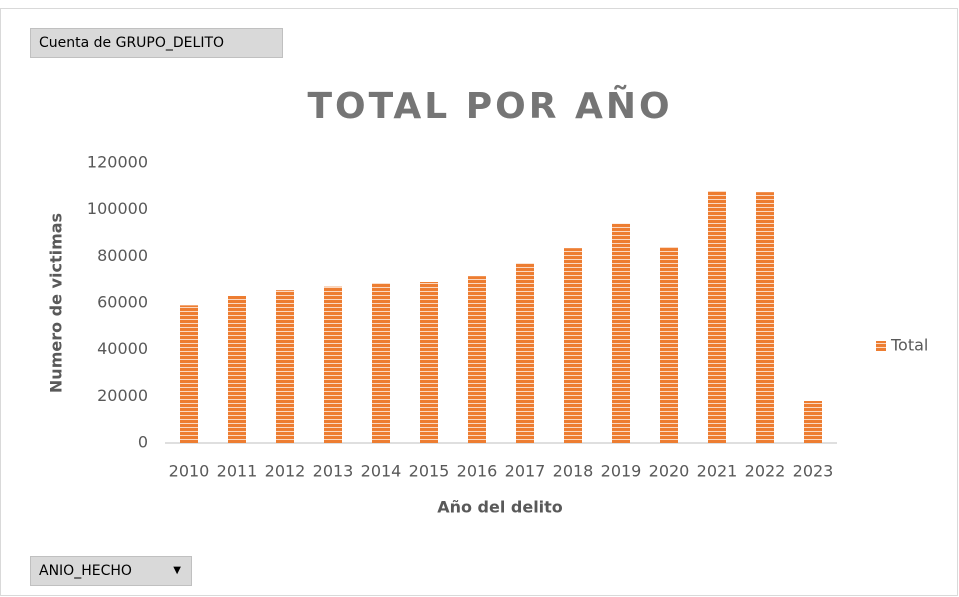 The image size is (959, 597). What do you see at coordinates (156, 43) in the screenshot?
I see `value-field-button: Cuenta de GRUPO_DELITO` at bounding box center [156, 43].